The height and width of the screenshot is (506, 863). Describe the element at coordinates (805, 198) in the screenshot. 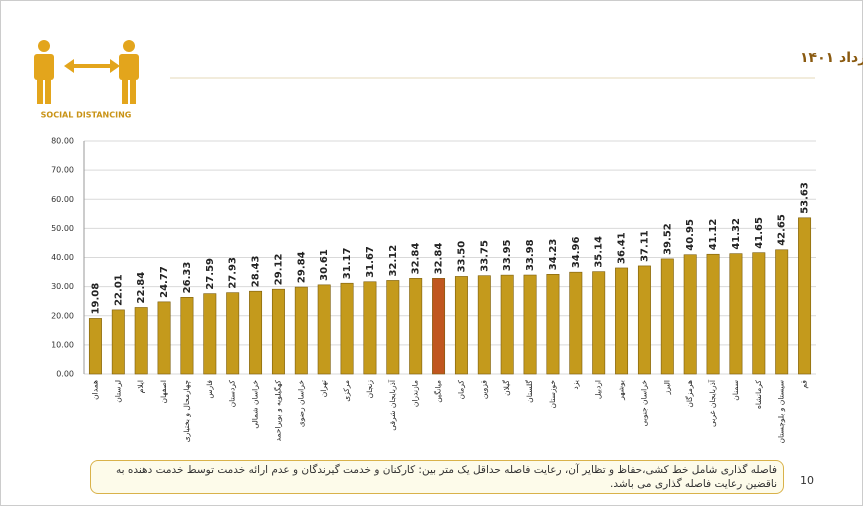

I see `data-label: 53.63` at that location.